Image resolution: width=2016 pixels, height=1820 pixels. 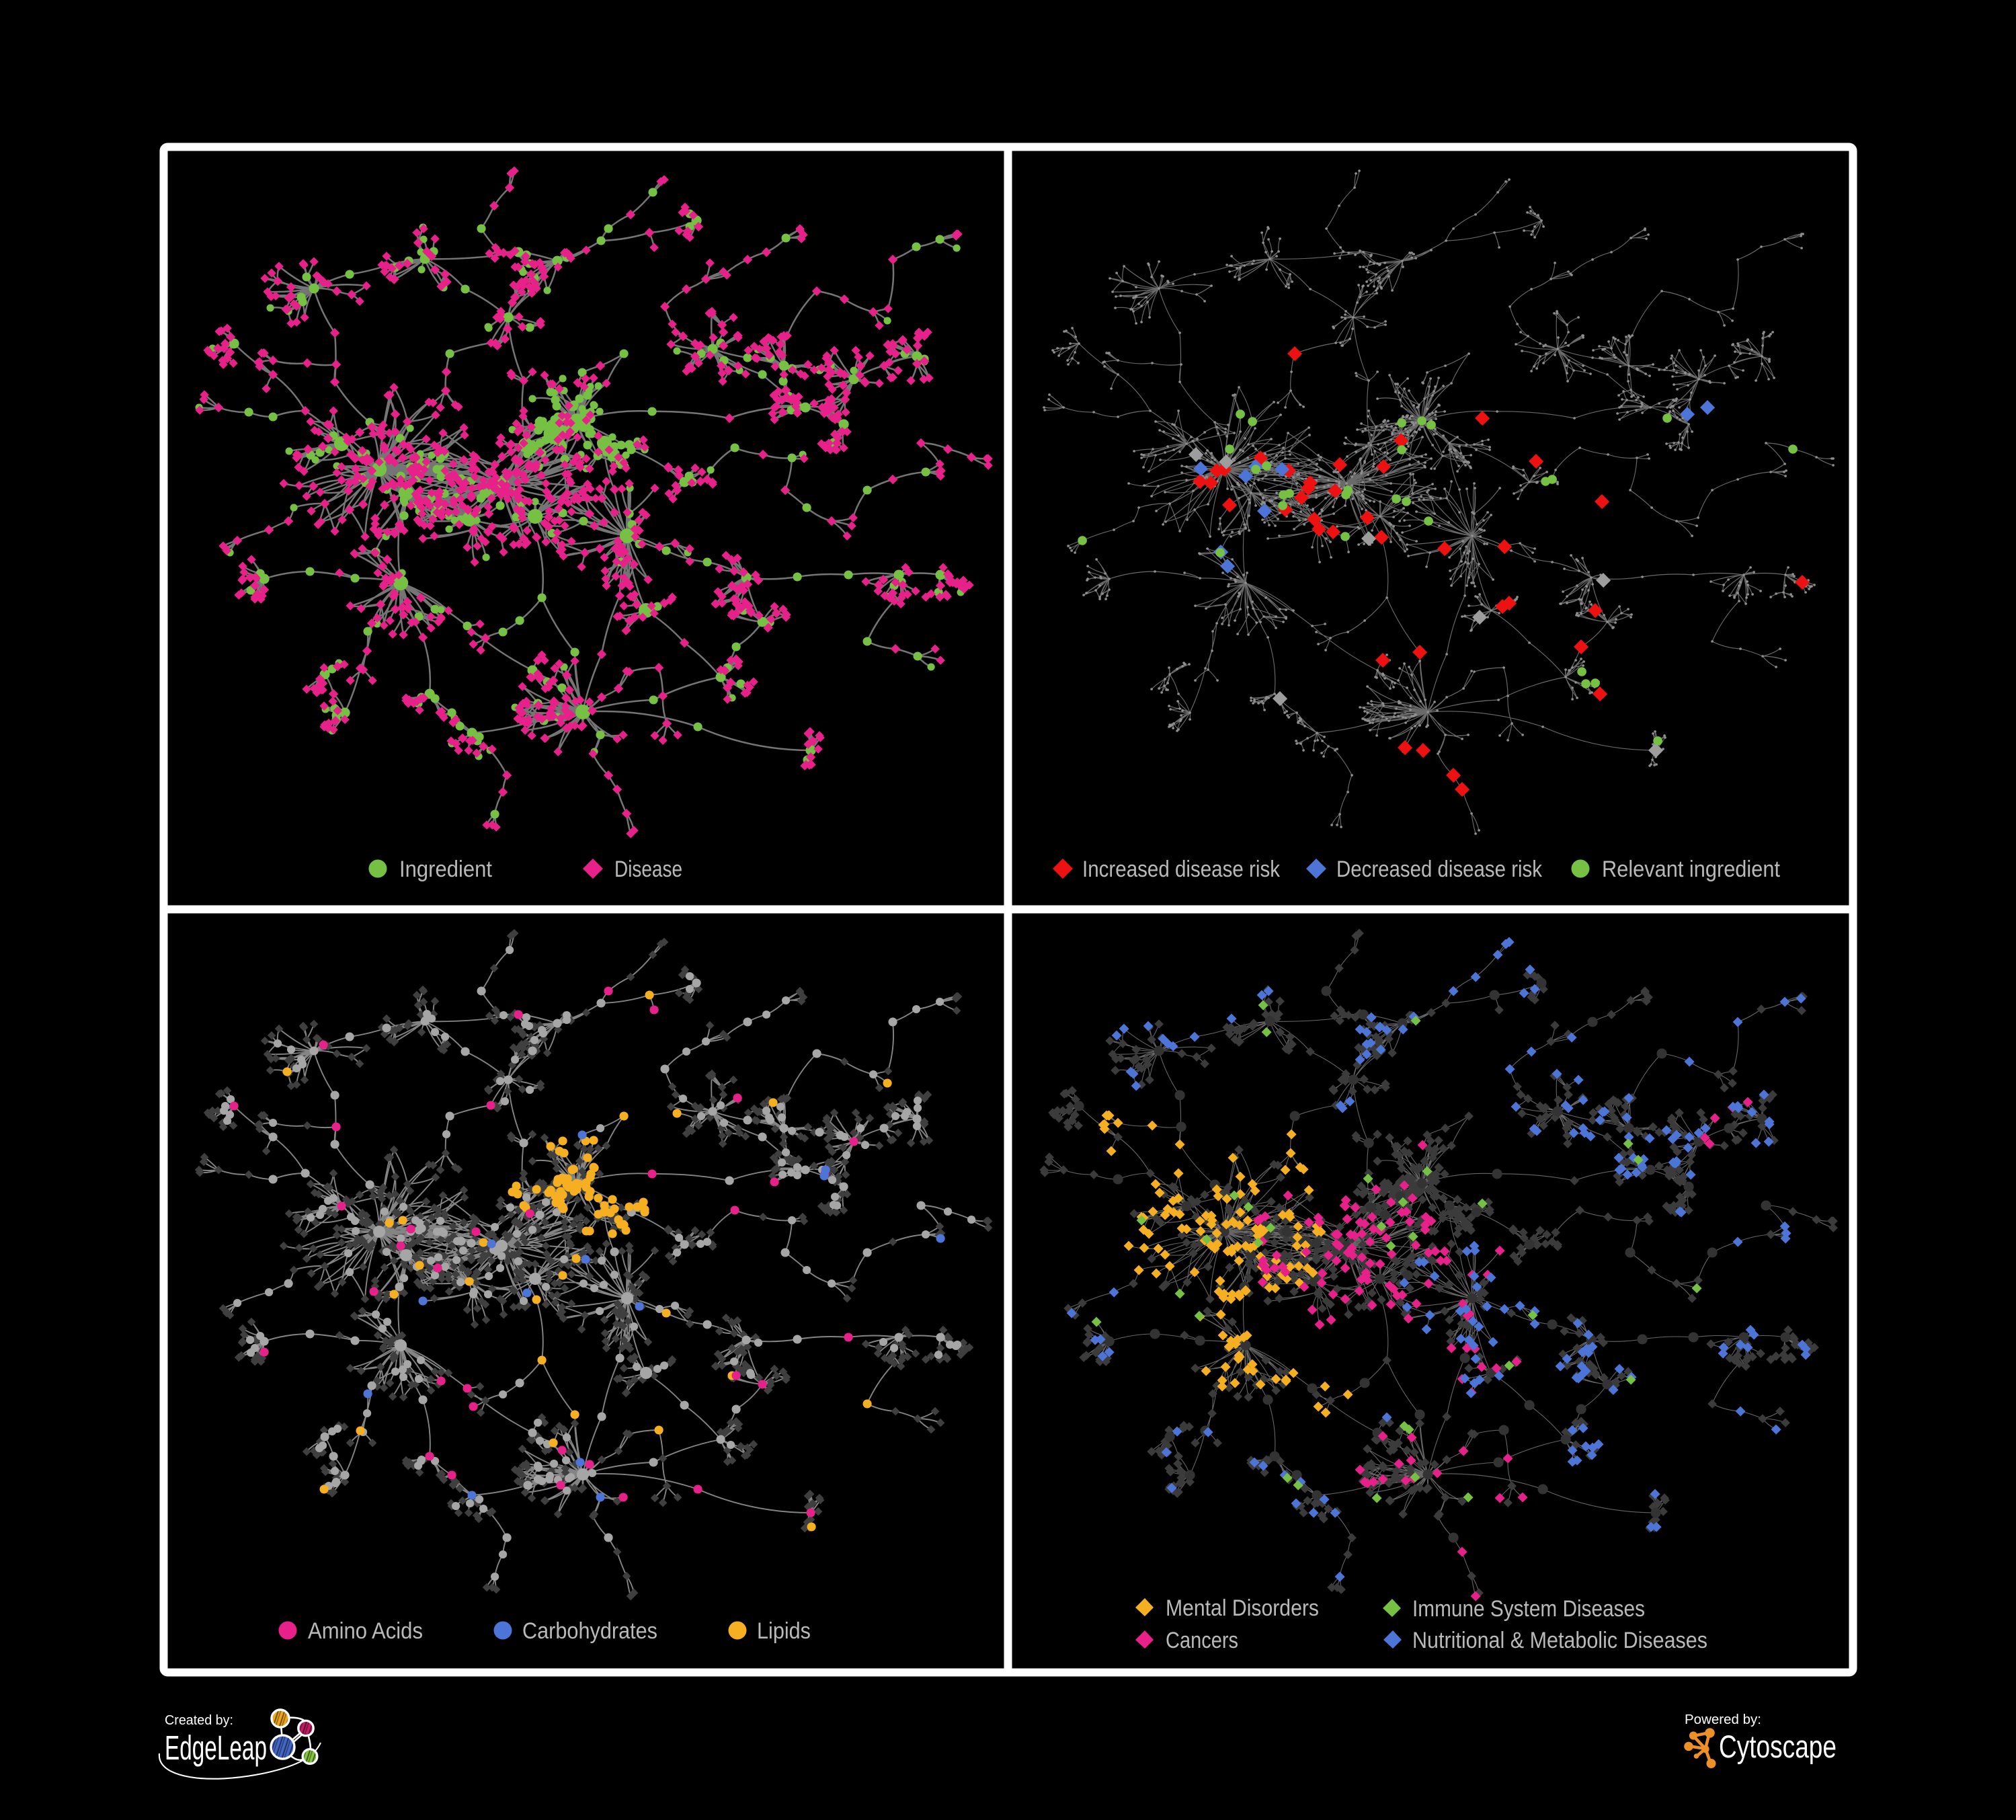 I want to click on svg-text: Immune System Diseases, so click(x=1528, y=1609).